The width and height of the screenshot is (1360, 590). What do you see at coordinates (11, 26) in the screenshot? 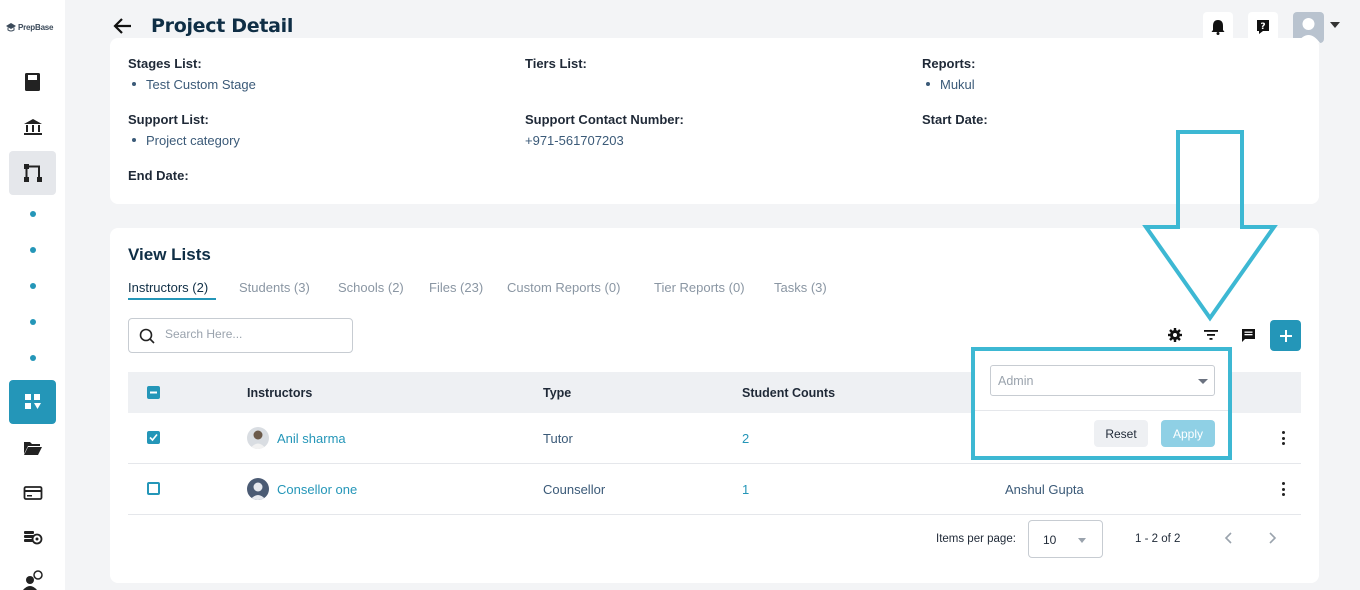
I see `graduation-cap-icon` at bounding box center [11, 26].